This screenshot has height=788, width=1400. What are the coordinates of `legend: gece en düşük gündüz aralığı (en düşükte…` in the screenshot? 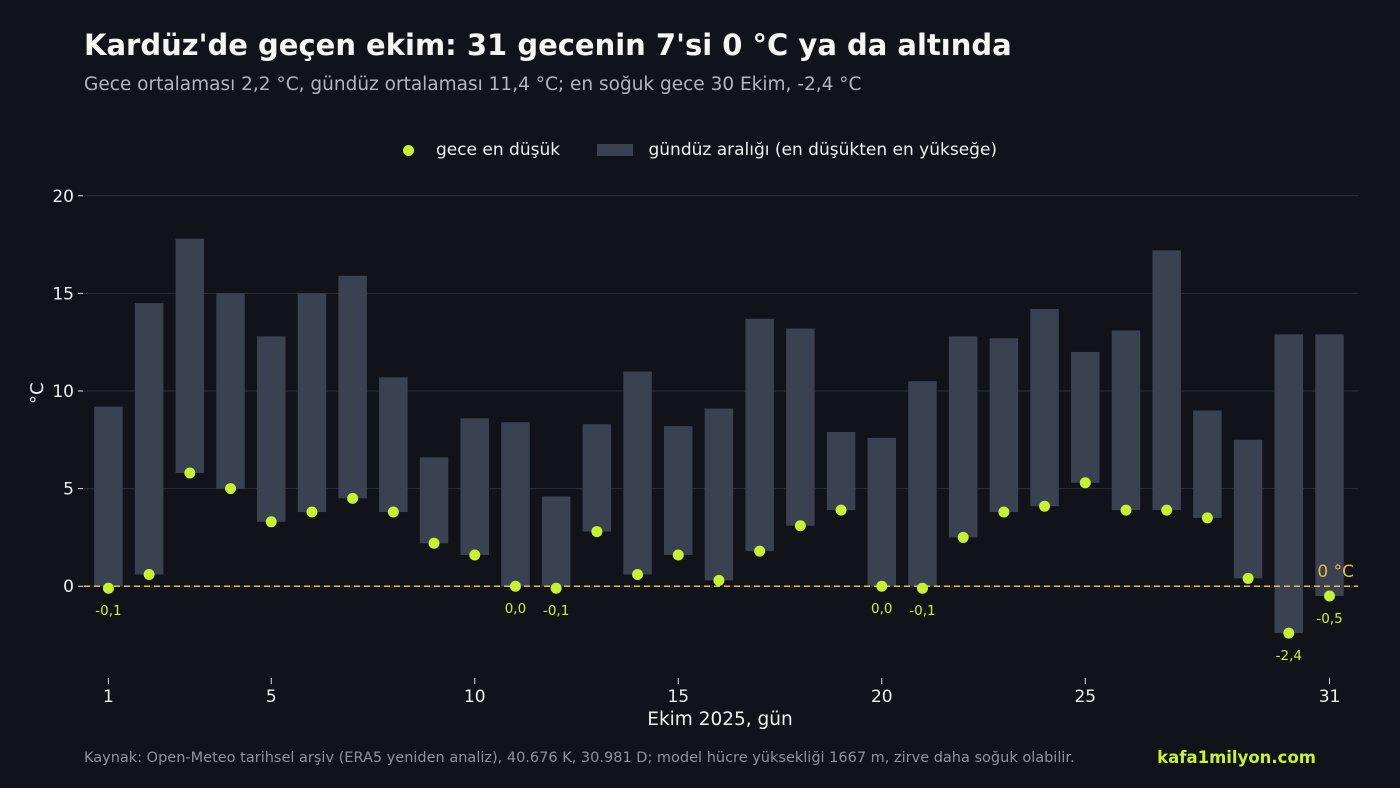 It's located at (700, 150).